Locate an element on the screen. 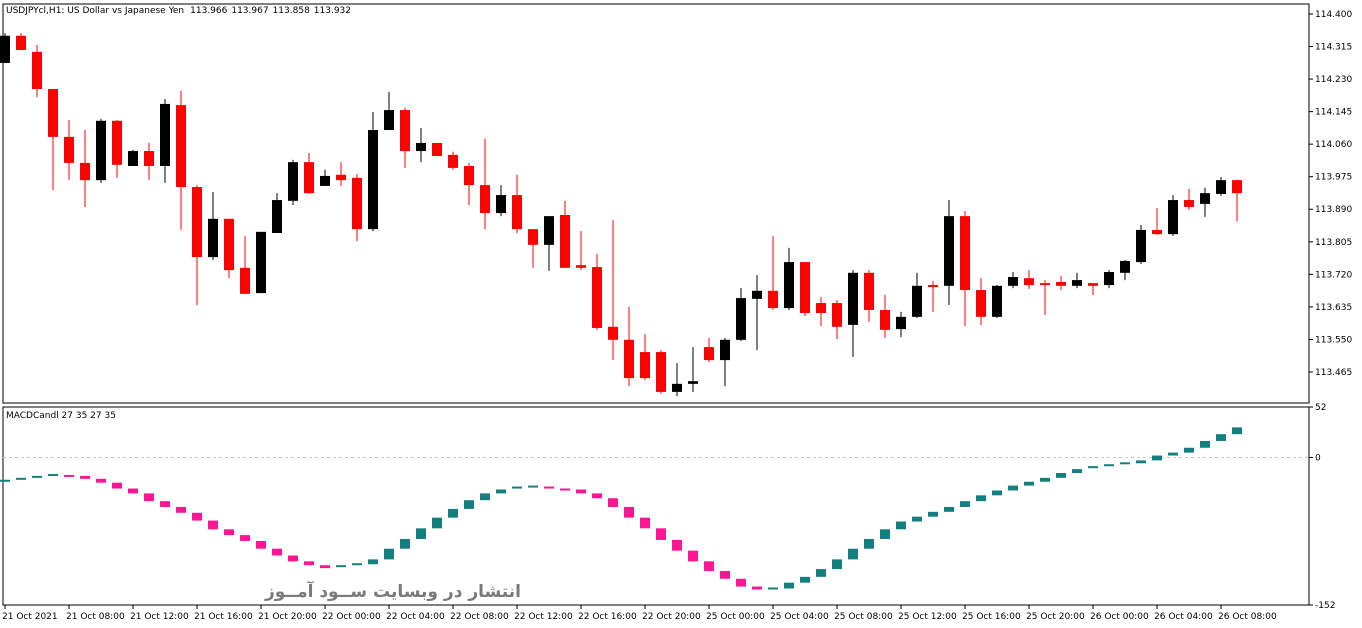  y-tick-label: 113.975 is located at coordinates (1333, 178).